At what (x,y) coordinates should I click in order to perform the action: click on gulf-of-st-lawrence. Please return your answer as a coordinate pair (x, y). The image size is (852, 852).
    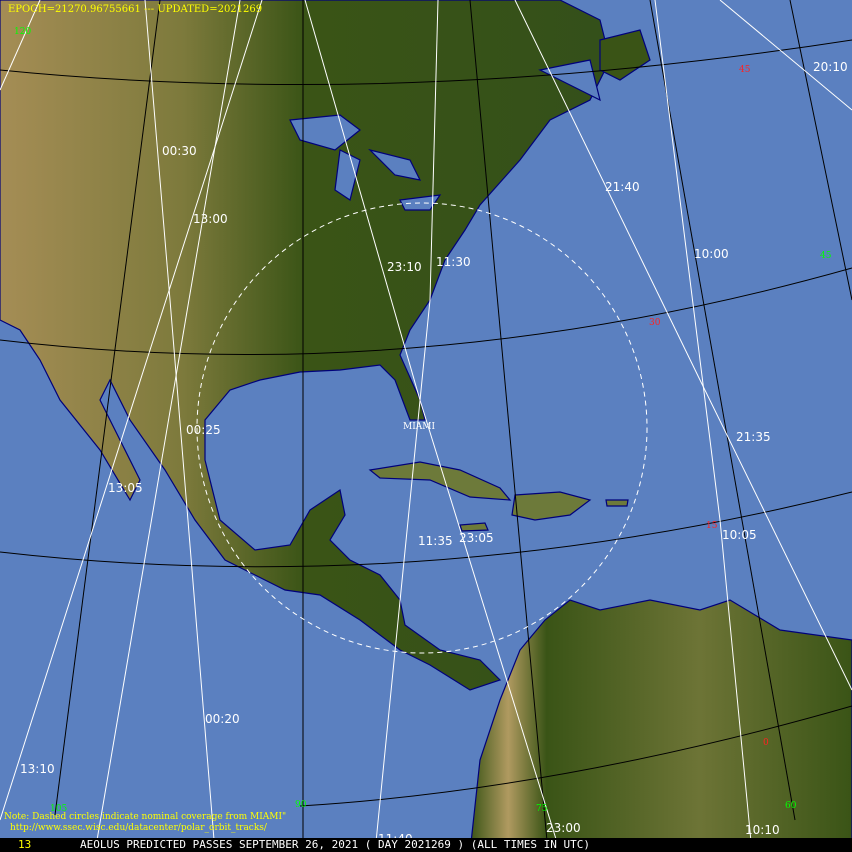
    Looking at the image, I should click on (569, 80).